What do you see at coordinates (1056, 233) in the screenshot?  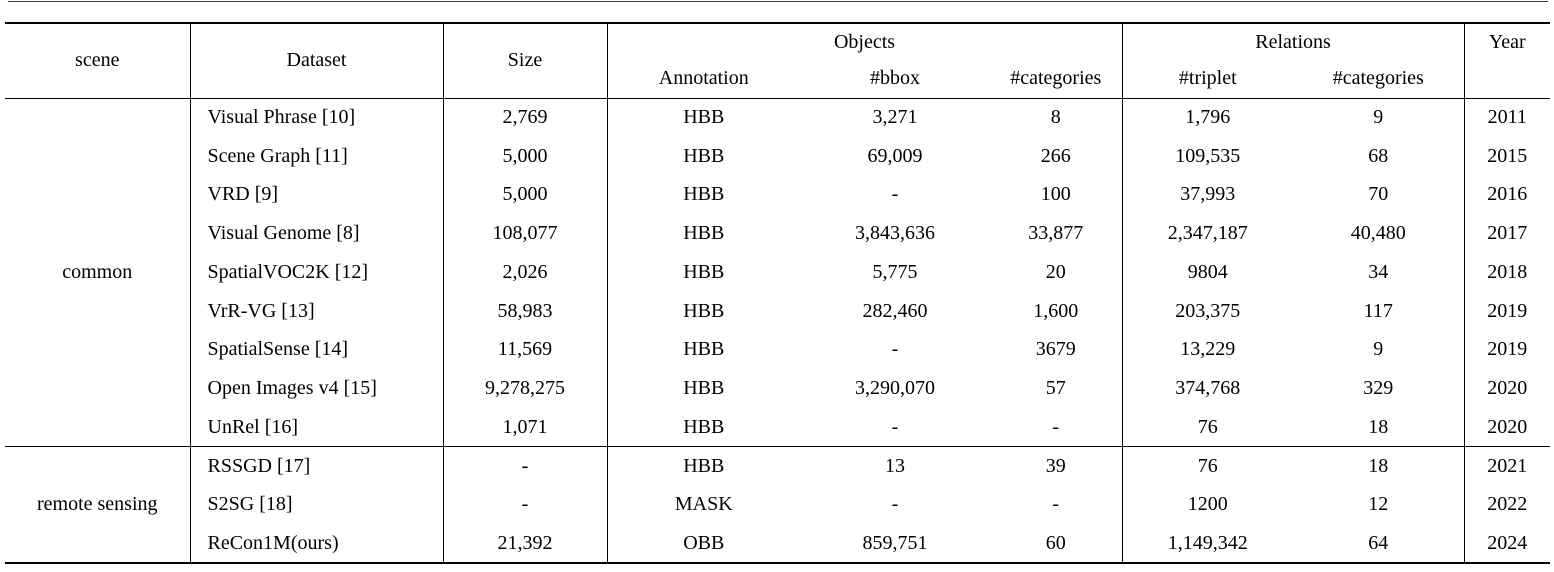 I see `obj-categories-cell: 33,877` at bounding box center [1056, 233].